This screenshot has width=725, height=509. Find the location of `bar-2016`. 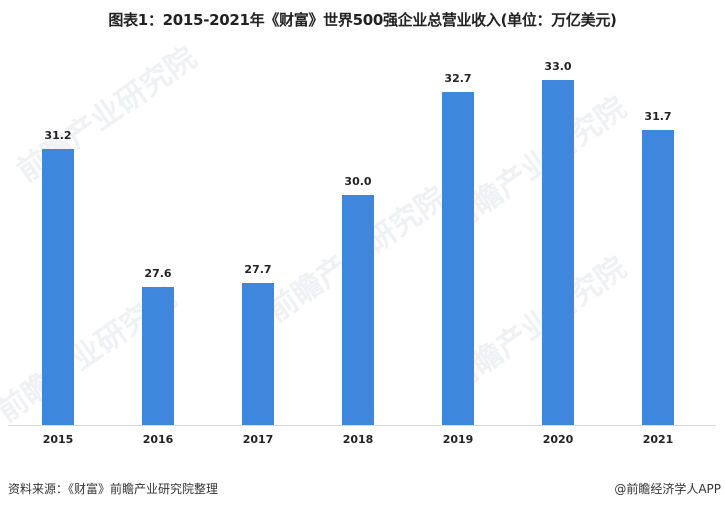

bar-2016 is located at coordinates (158, 356).